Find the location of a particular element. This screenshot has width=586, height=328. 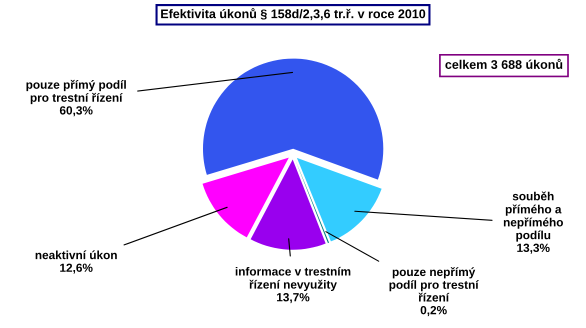

data-label: 13,7% is located at coordinates (293, 298).